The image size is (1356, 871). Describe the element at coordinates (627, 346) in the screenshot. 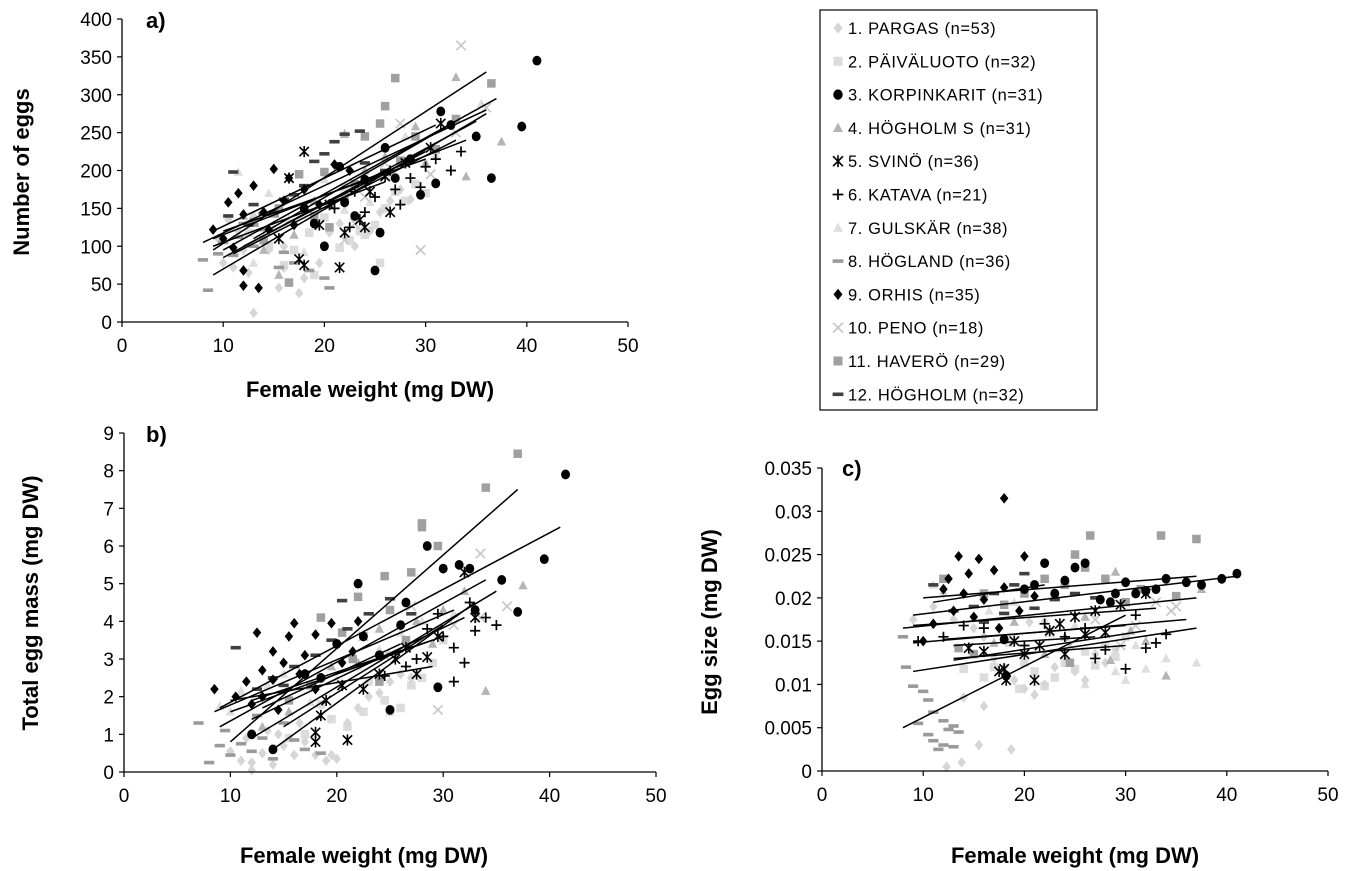

I see `panel-a-x-tick-label: 50` at that location.